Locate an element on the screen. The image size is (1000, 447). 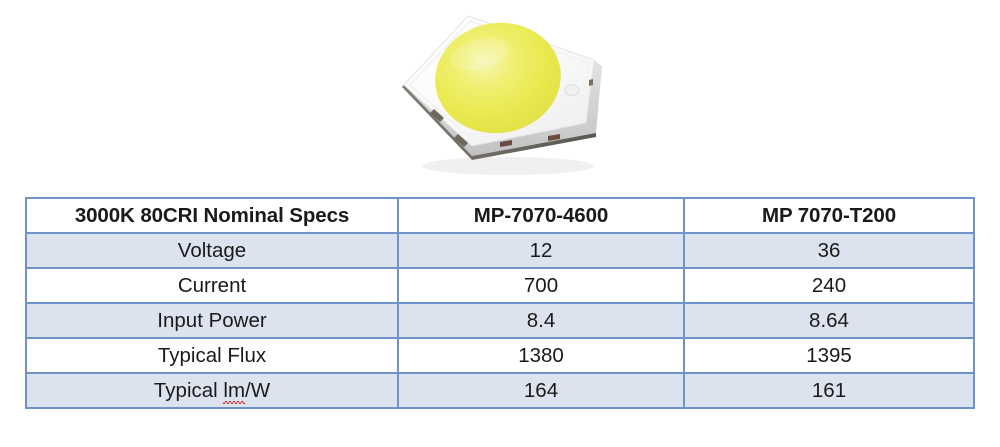
cell-current-b: 240 is located at coordinates (829, 285).